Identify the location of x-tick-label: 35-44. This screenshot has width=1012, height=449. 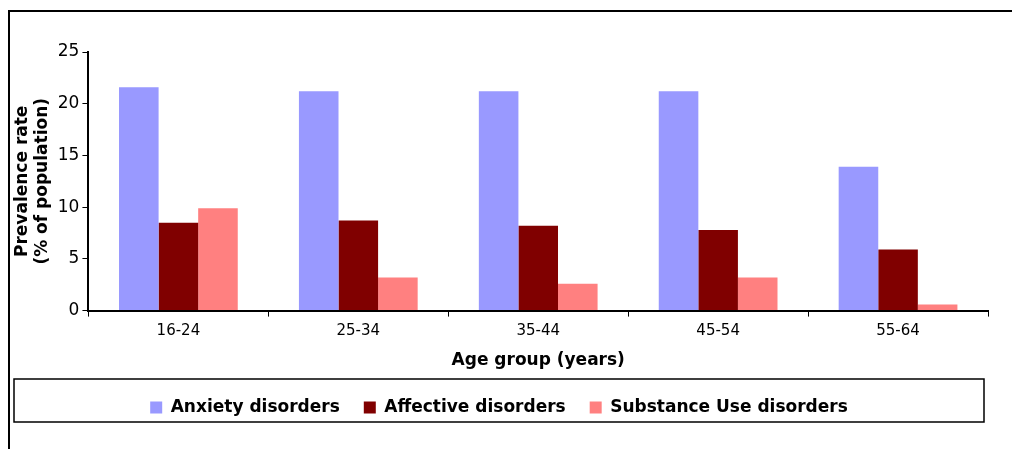
(538, 330).